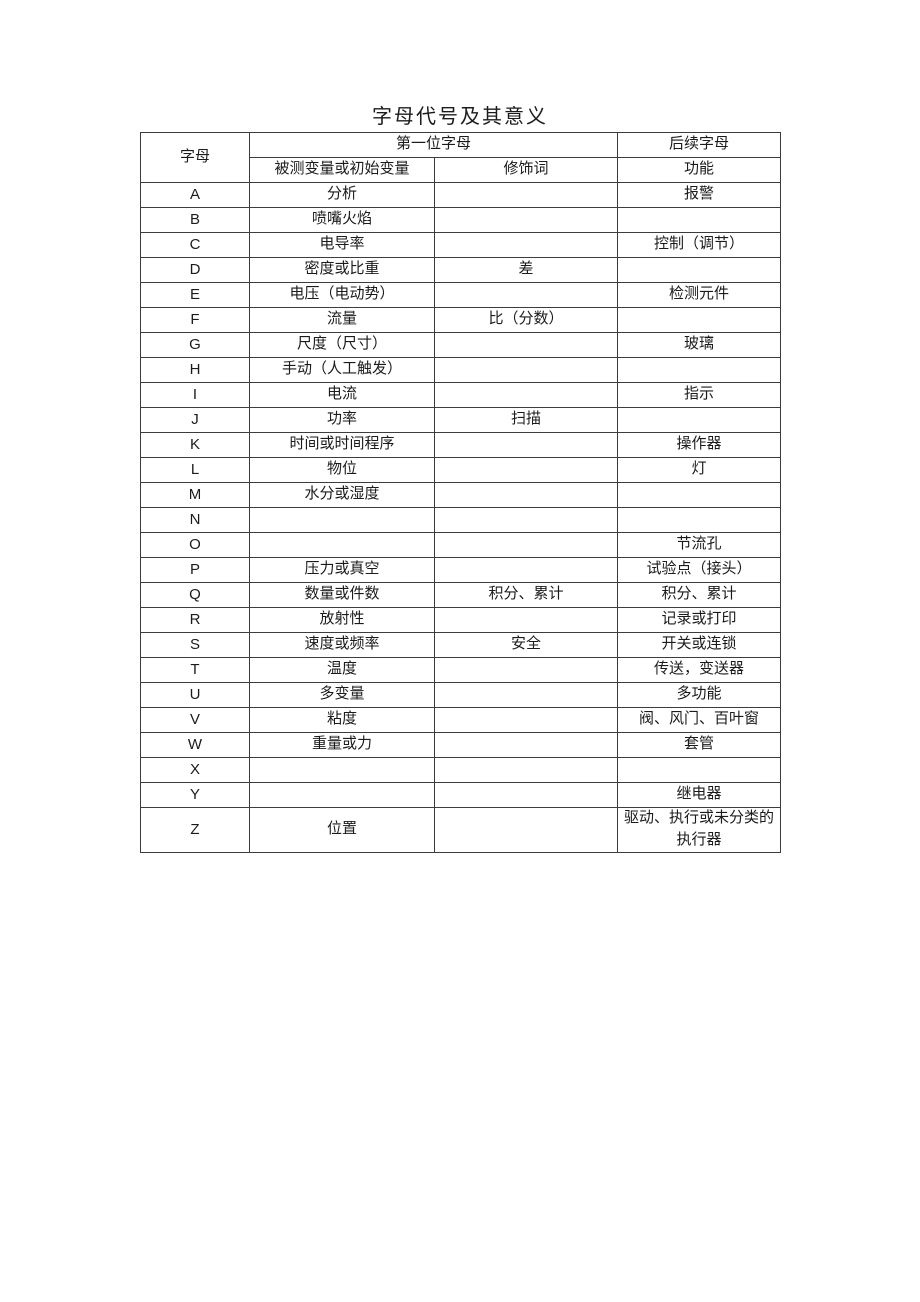 Image resolution: width=920 pixels, height=1302 pixels. I want to click on cell-letter: Q, so click(195, 595).